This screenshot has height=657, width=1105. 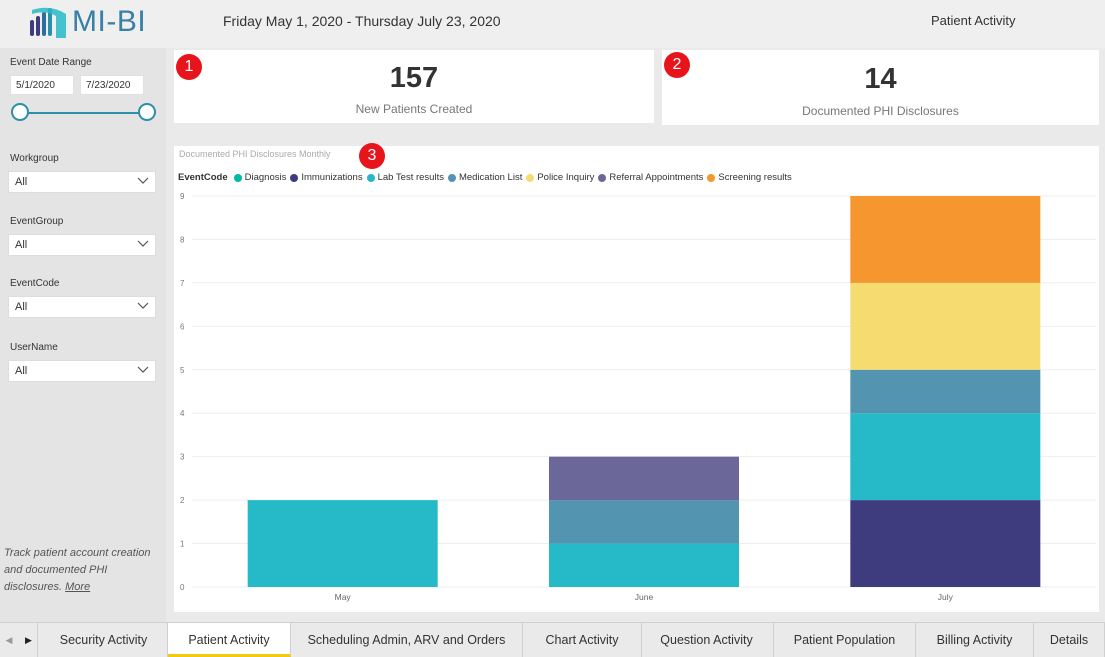 I want to click on legend-item: Referral Appointments, so click(x=650, y=177).